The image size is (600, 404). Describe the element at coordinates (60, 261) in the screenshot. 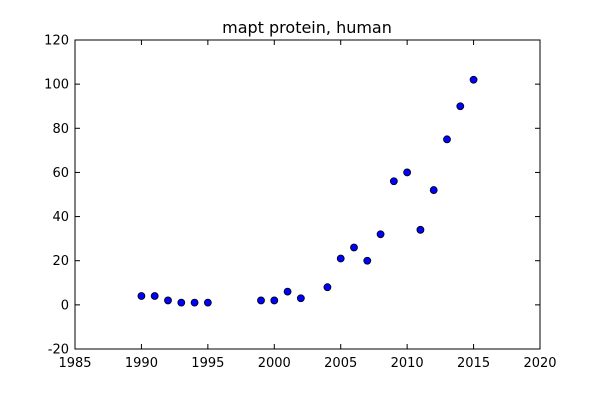

I see `y-tick-label: 20` at that location.